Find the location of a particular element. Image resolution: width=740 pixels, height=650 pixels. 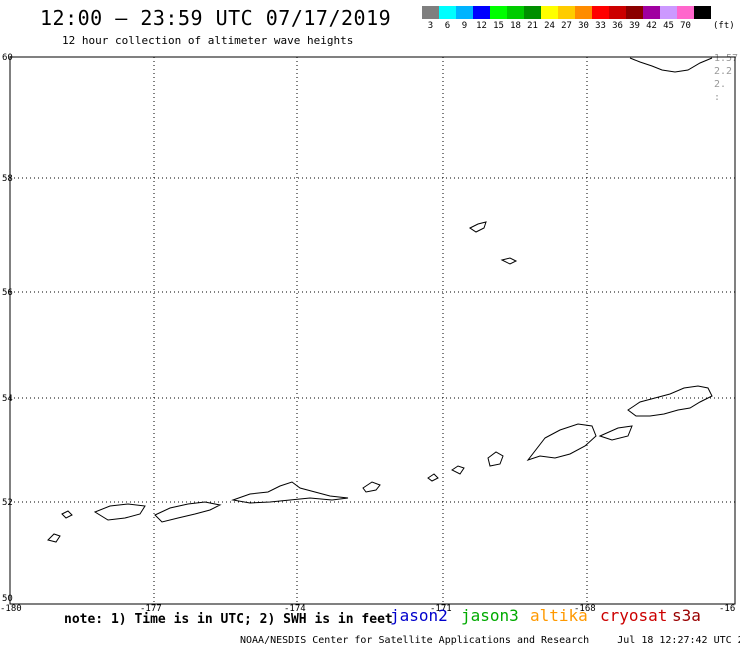

satellite-label-jason2: jason2 is located at coordinates (419, 615).